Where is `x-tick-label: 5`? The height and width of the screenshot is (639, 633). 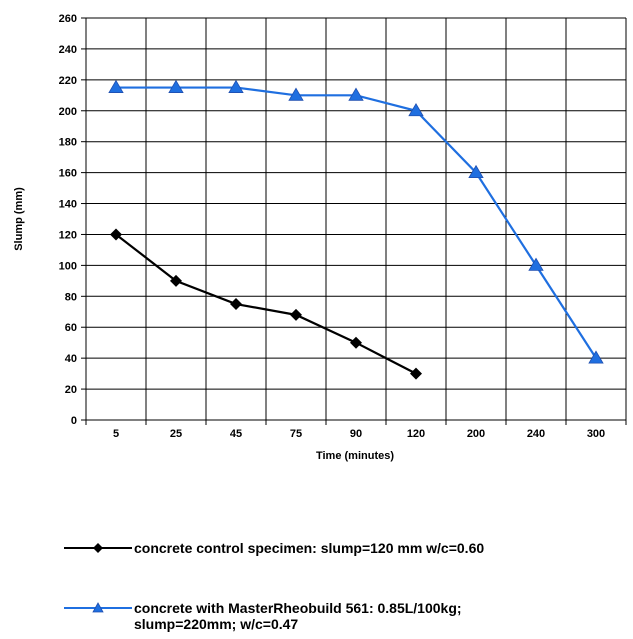
x-tick-label: 5 is located at coordinates (116, 434).